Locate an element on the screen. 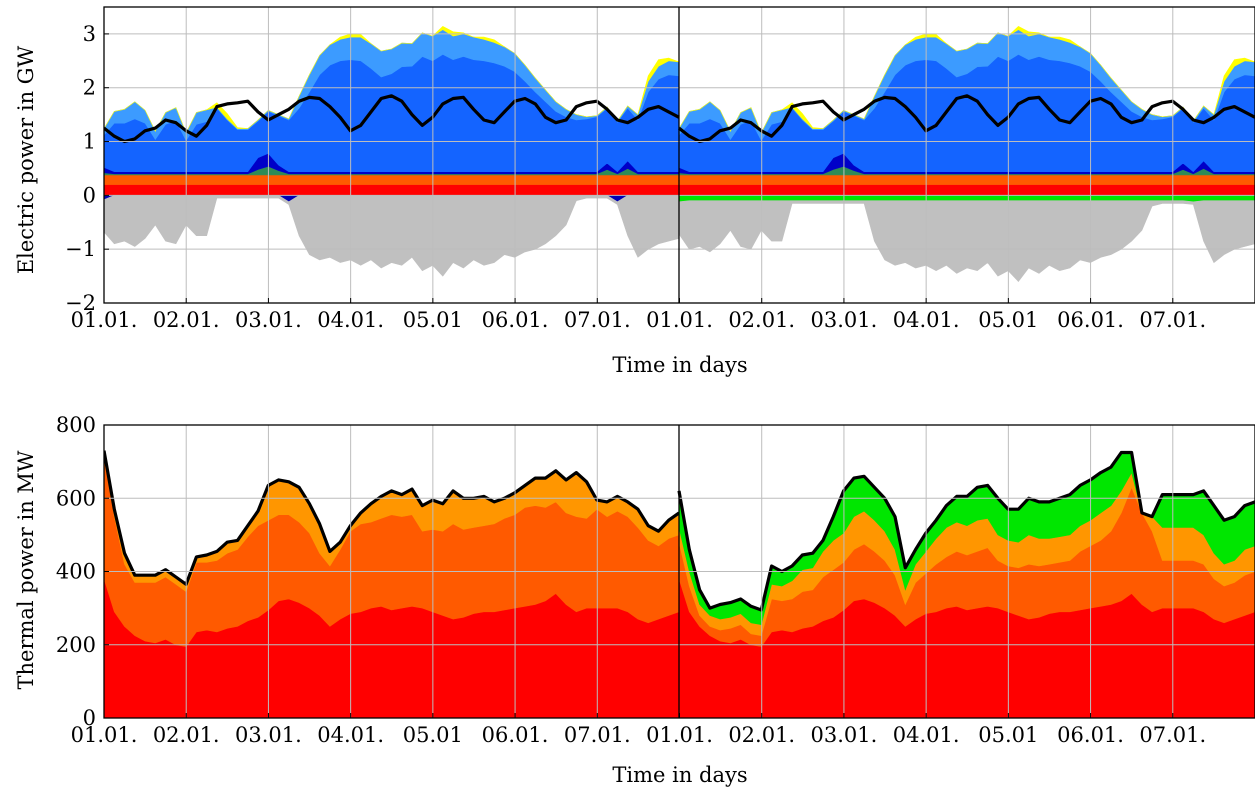  bottom-x-axis-label: Time in days is located at coordinates (679, 775).